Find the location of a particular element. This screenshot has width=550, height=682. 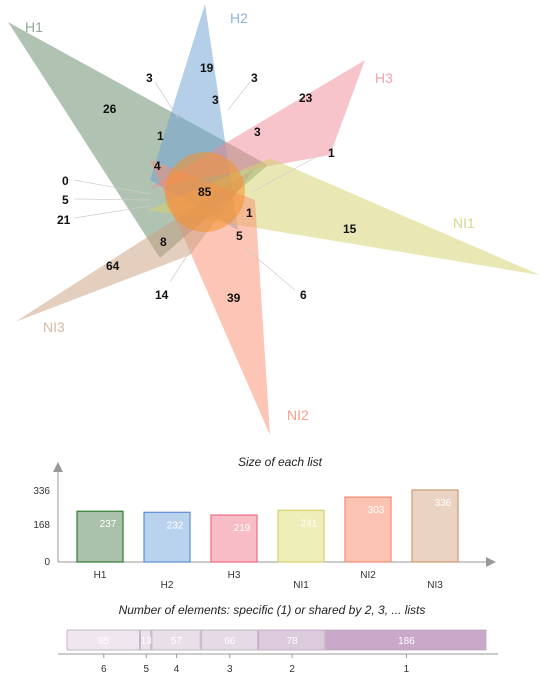

region-count: 14 is located at coordinates (162, 295).